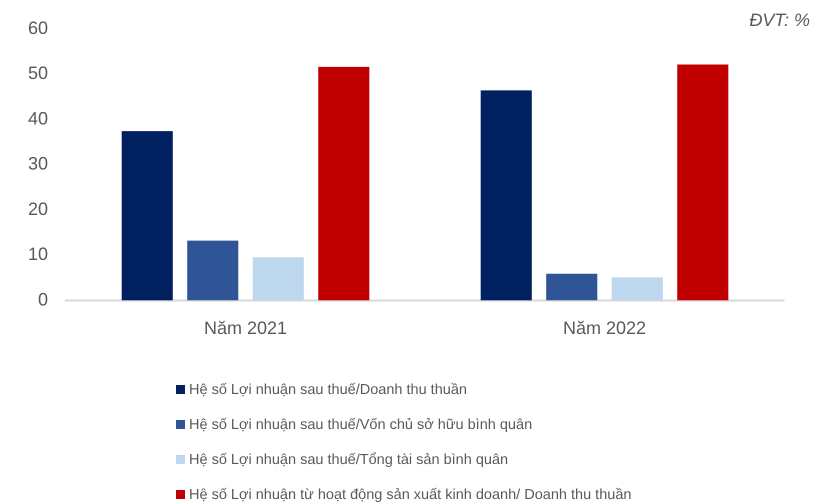 The image size is (830, 504). What do you see at coordinates (38, 73) in the screenshot?
I see `y-tick-label: 50` at bounding box center [38, 73].